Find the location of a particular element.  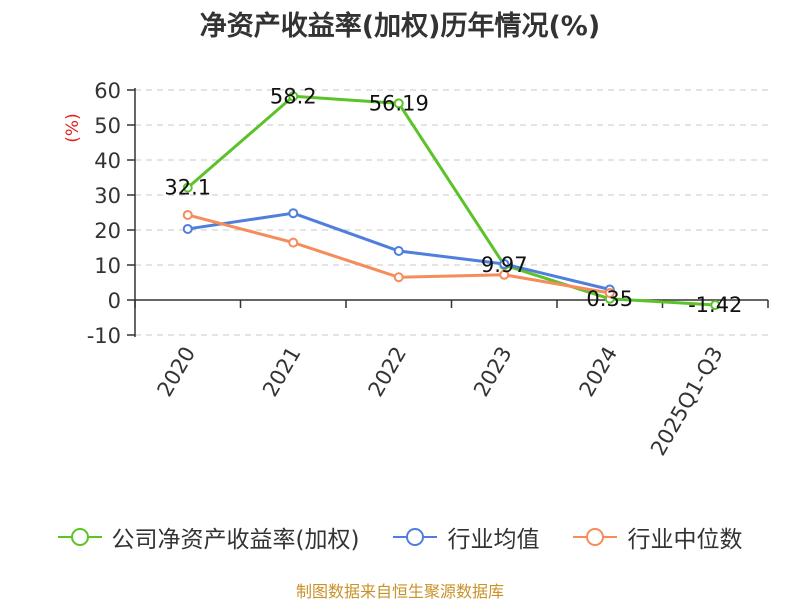

x-tick-label: 2020 is located at coordinates (177, 372).